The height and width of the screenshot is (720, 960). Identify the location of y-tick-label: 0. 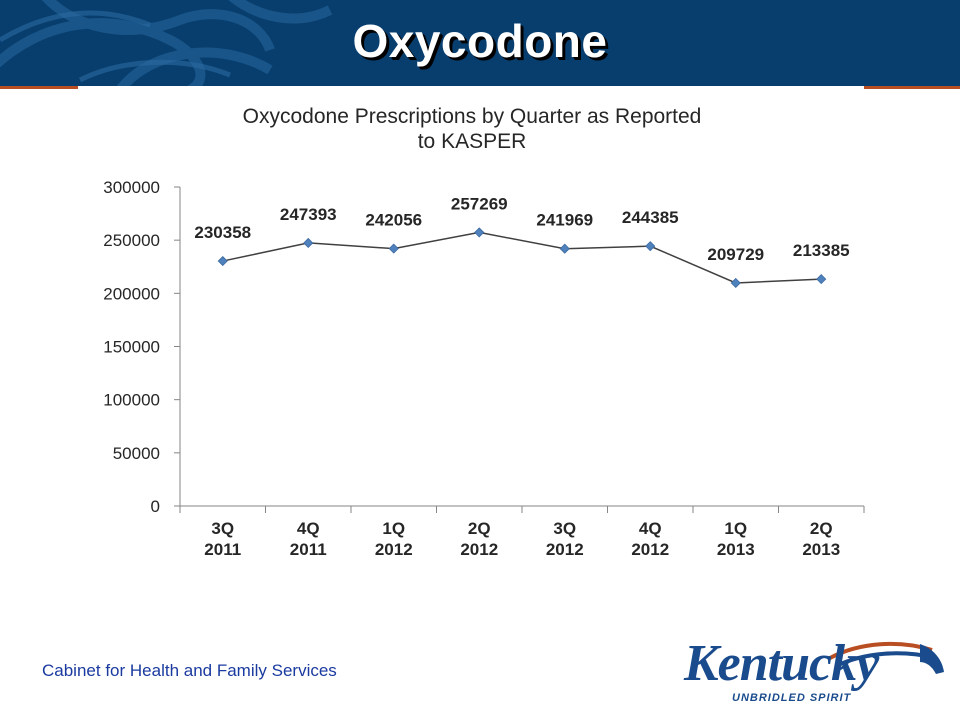
(155, 506).